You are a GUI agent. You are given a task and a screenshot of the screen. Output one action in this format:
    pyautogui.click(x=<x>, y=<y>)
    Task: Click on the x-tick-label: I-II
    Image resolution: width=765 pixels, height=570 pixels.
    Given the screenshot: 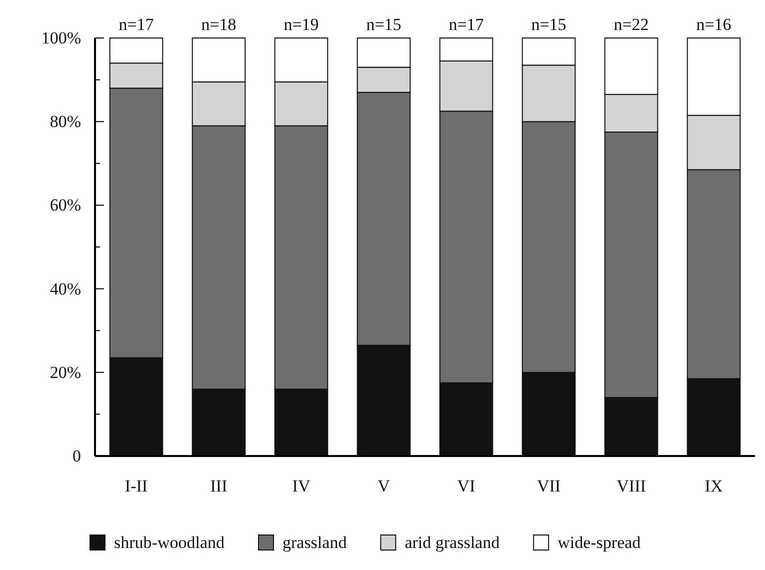 What is the action you would take?
    pyautogui.click(x=136, y=486)
    